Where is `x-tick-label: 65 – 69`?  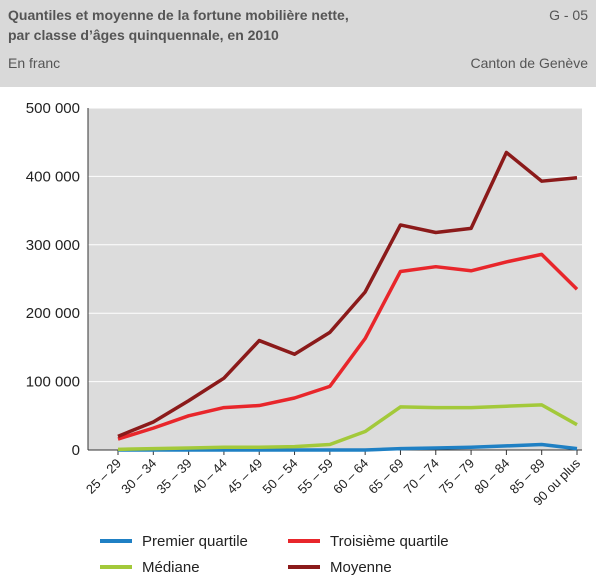
x-tick-label: 65 – 69 is located at coordinates (385, 476).